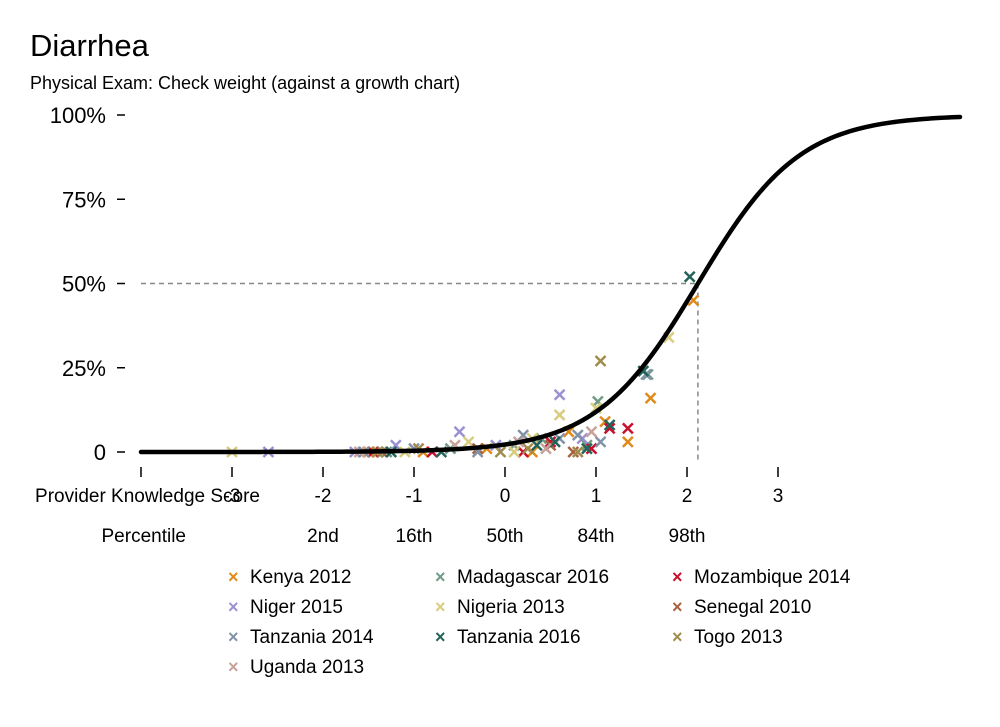  Describe the element at coordinates (414, 496) in the screenshot. I see `x-tick-label: -1` at that location.